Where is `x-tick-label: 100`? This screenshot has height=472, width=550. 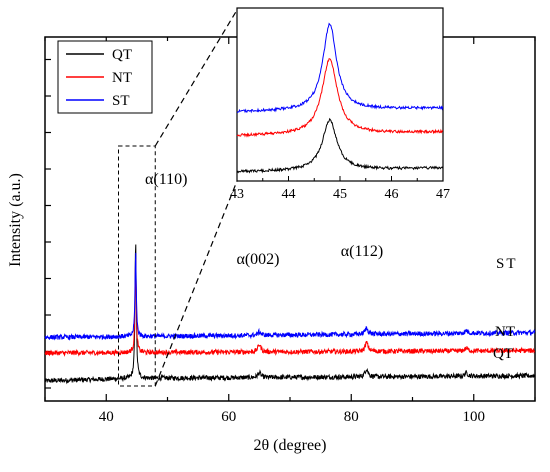
x-tick-label: 100 is located at coordinates (474, 417).